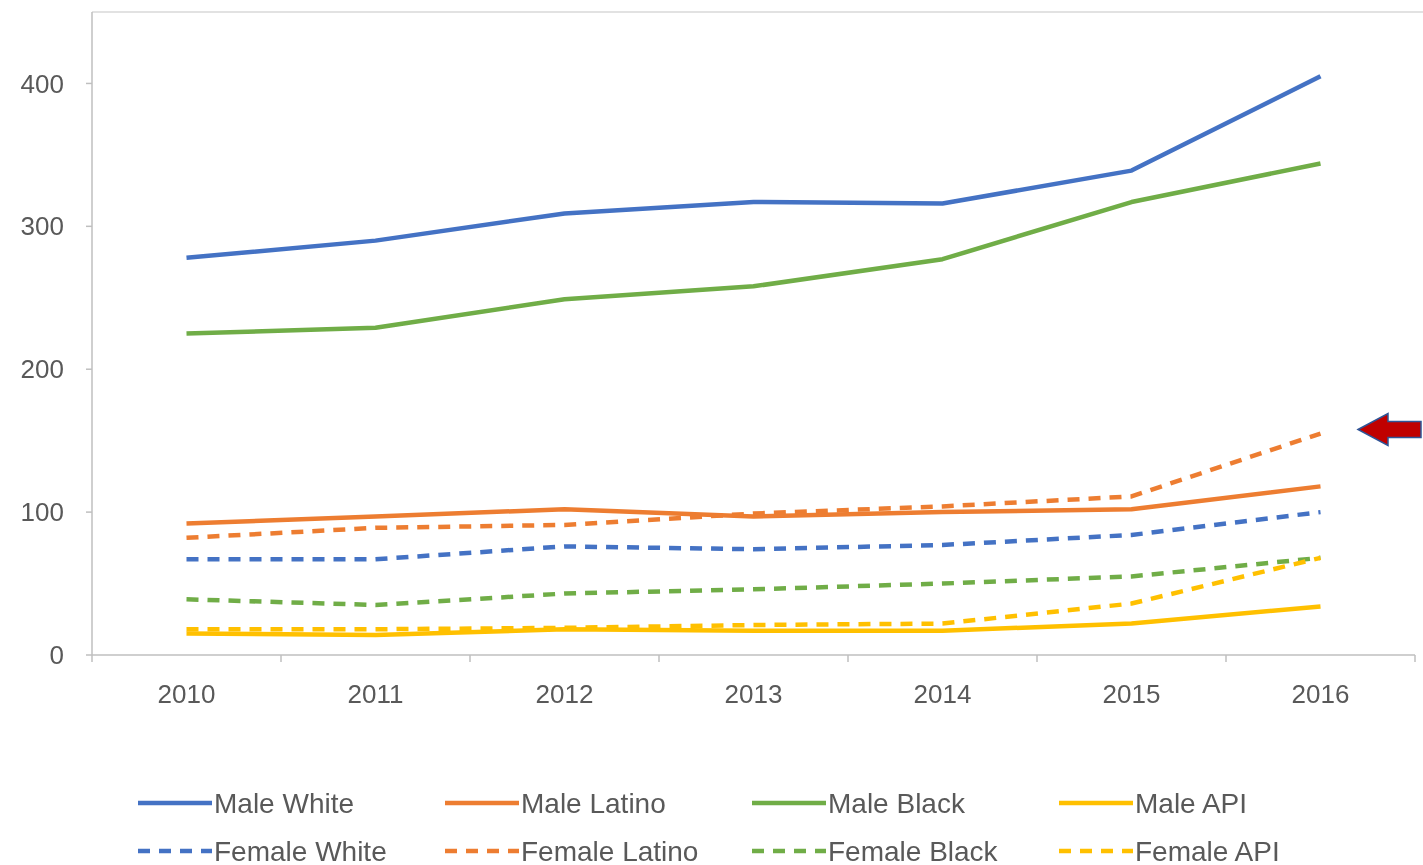 Image resolution: width=1423 pixels, height=865 pixels. What do you see at coordinates (942, 694) in the screenshot?
I see `x-tick-label: 2014` at bounding box center [942, 694].